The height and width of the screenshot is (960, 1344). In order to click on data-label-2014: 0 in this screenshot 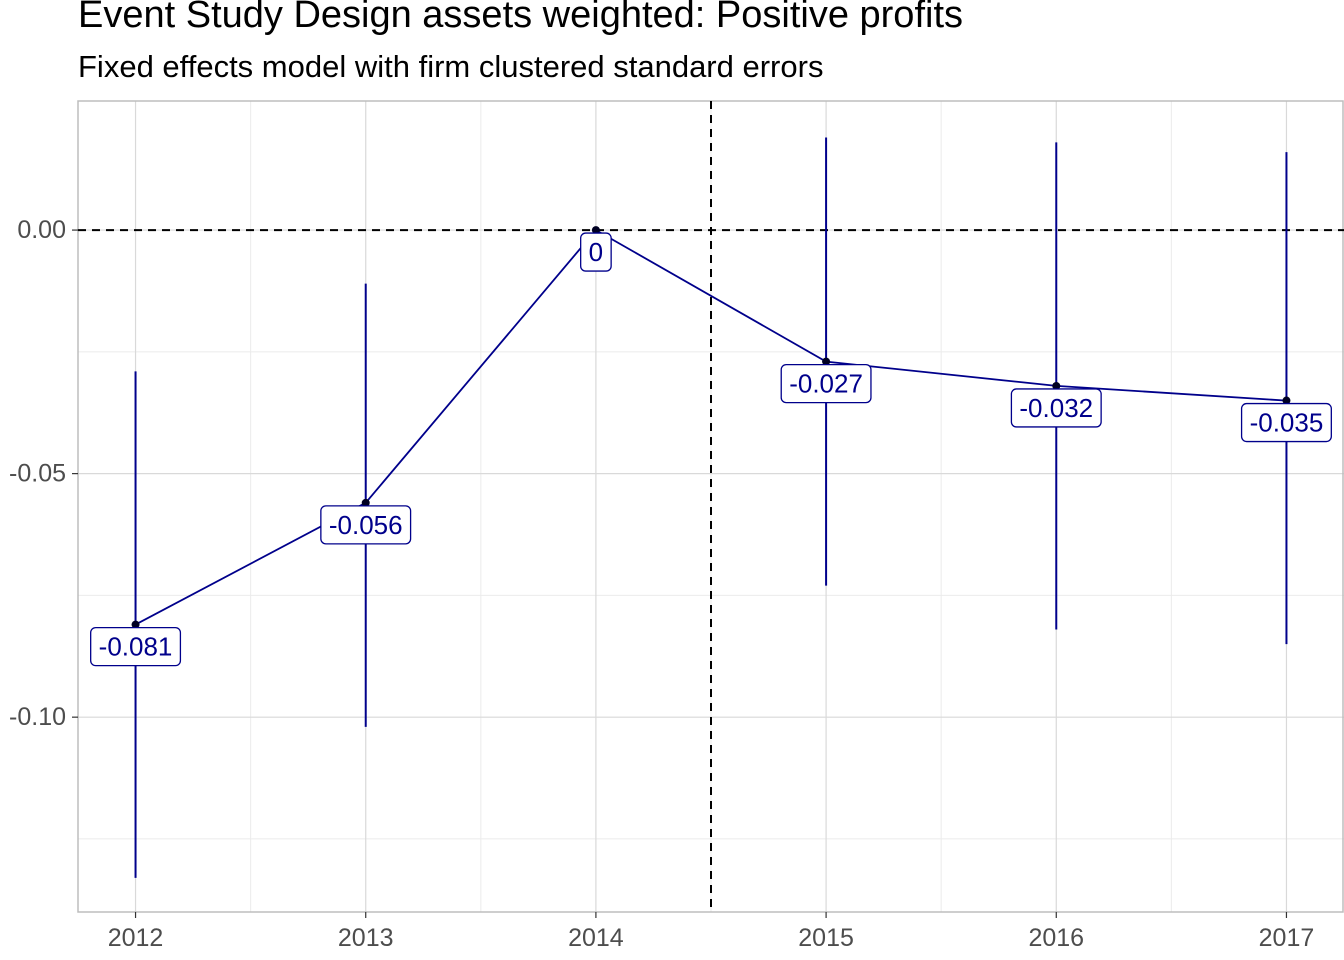, I will do `click(596, 252)`.